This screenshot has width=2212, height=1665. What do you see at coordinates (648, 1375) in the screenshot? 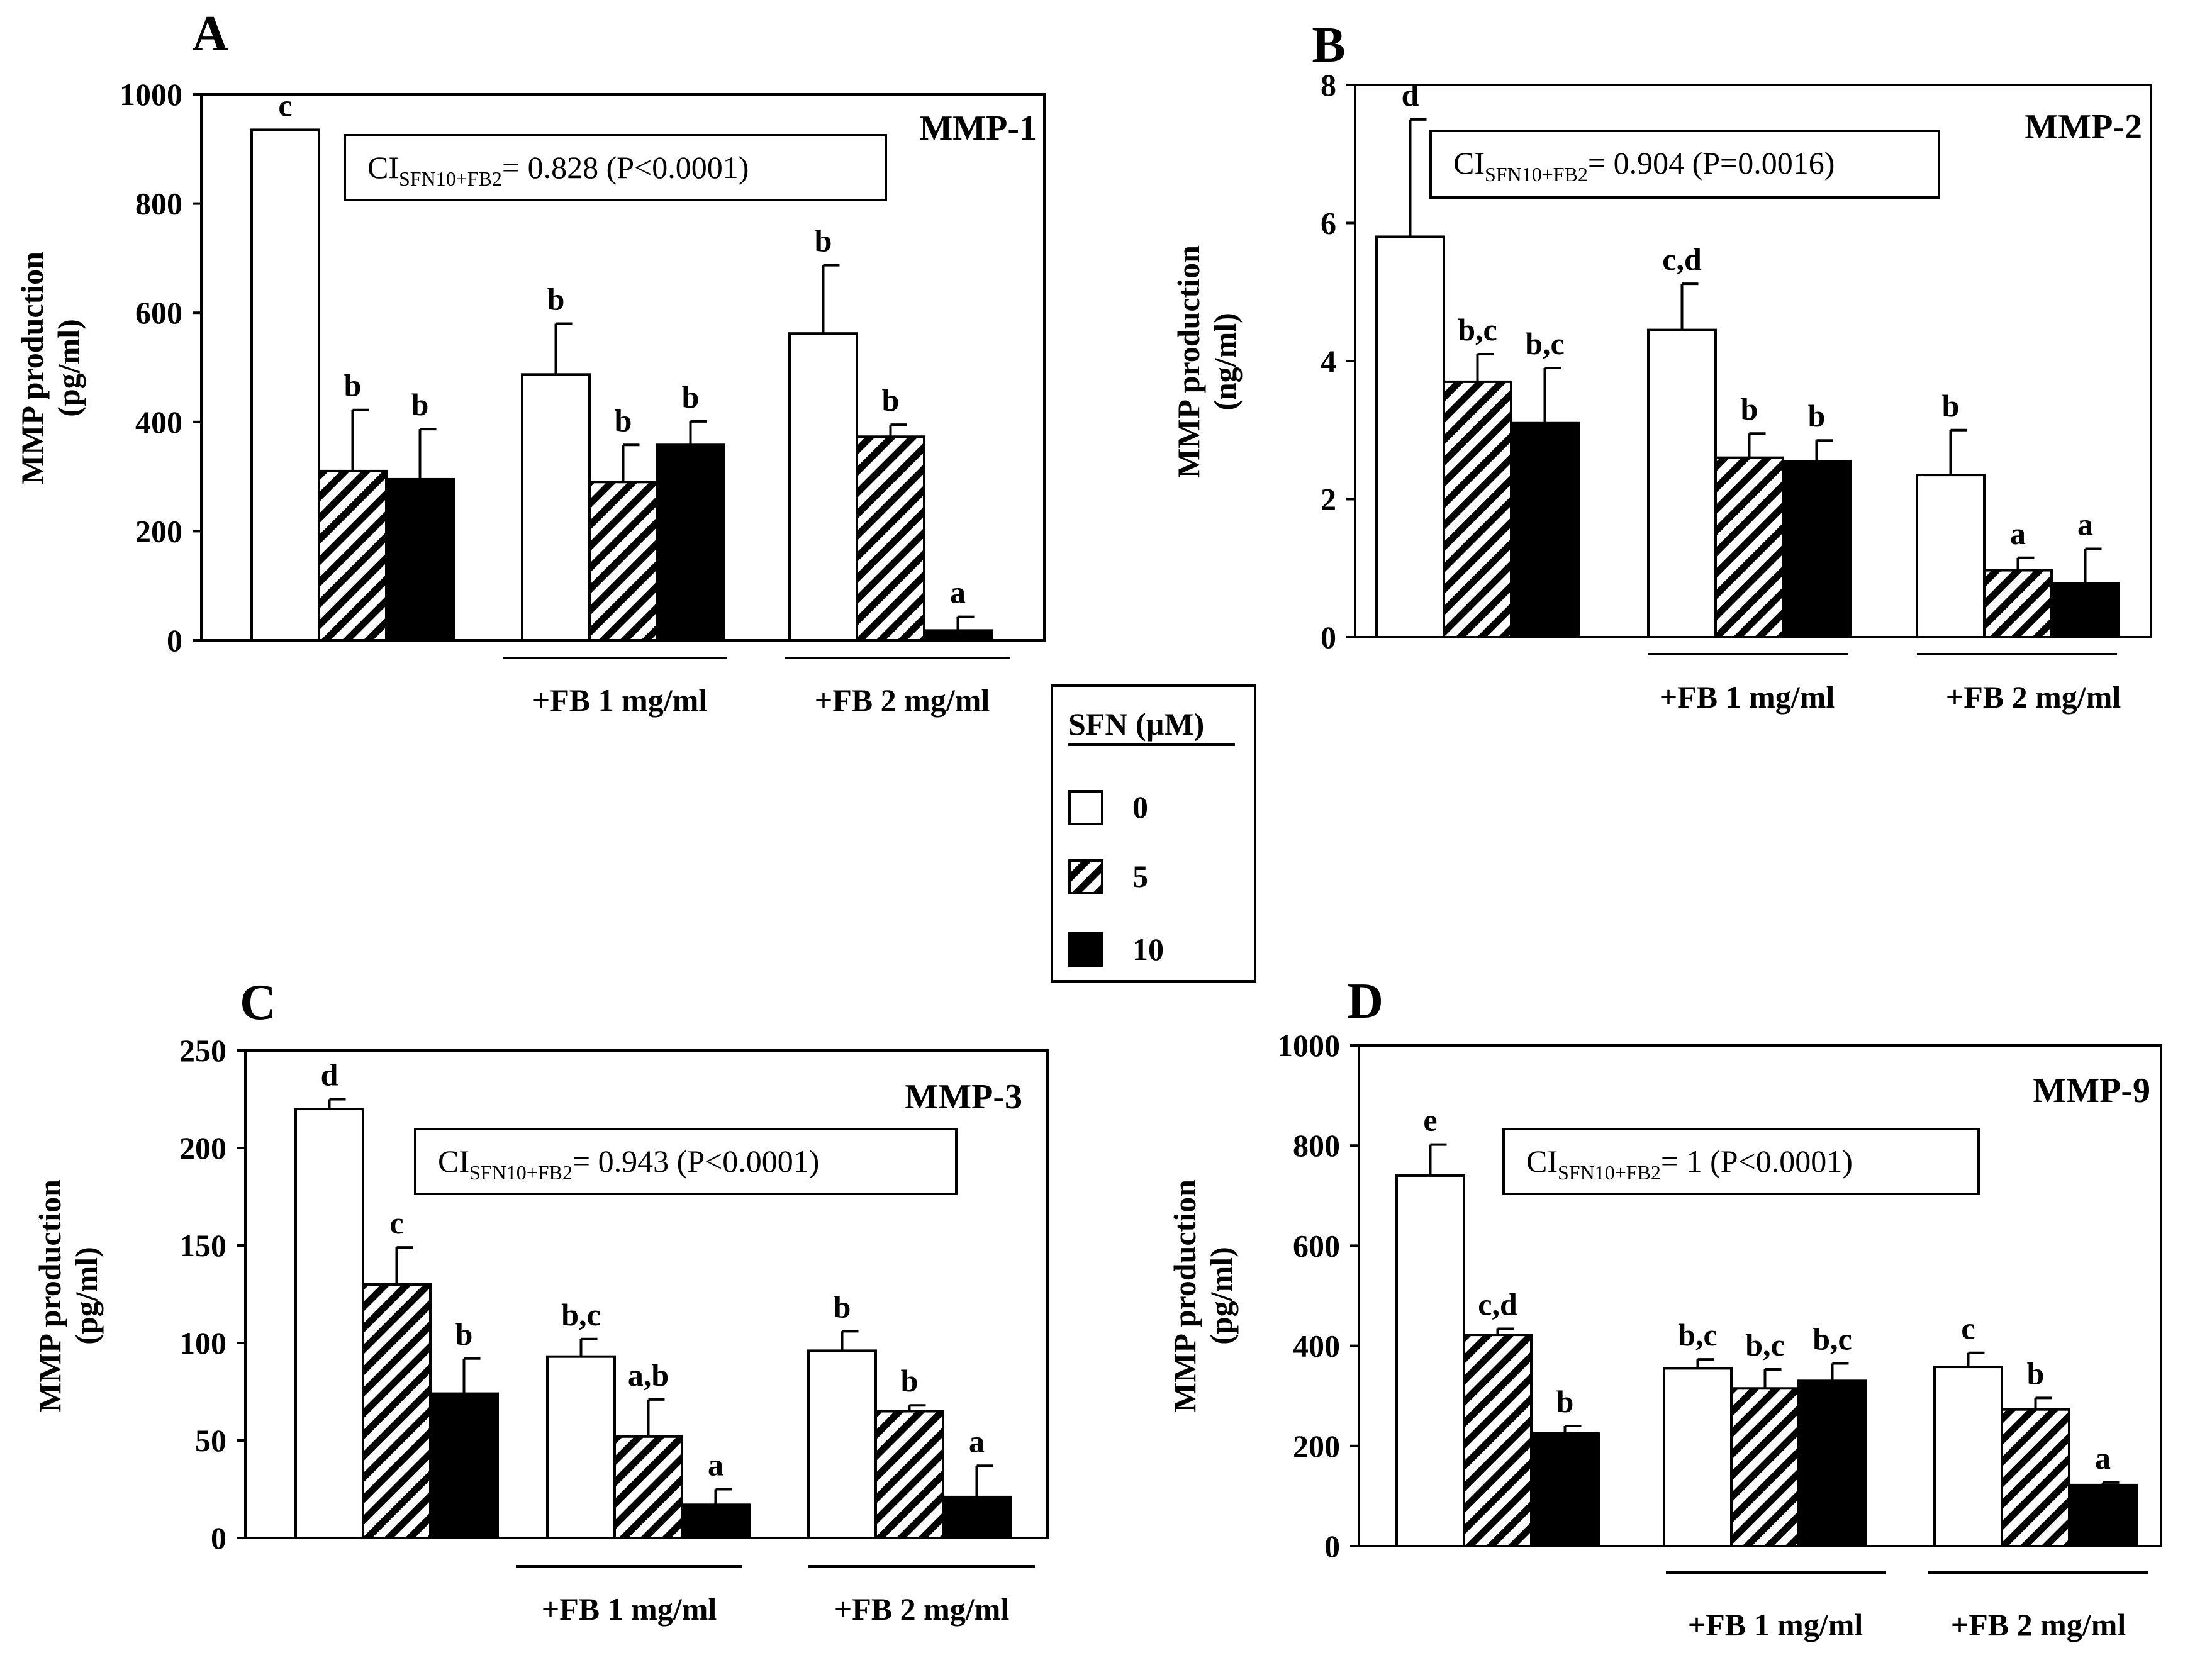
I see `significance-letter: a,b` at bounding box center [648, 1375].